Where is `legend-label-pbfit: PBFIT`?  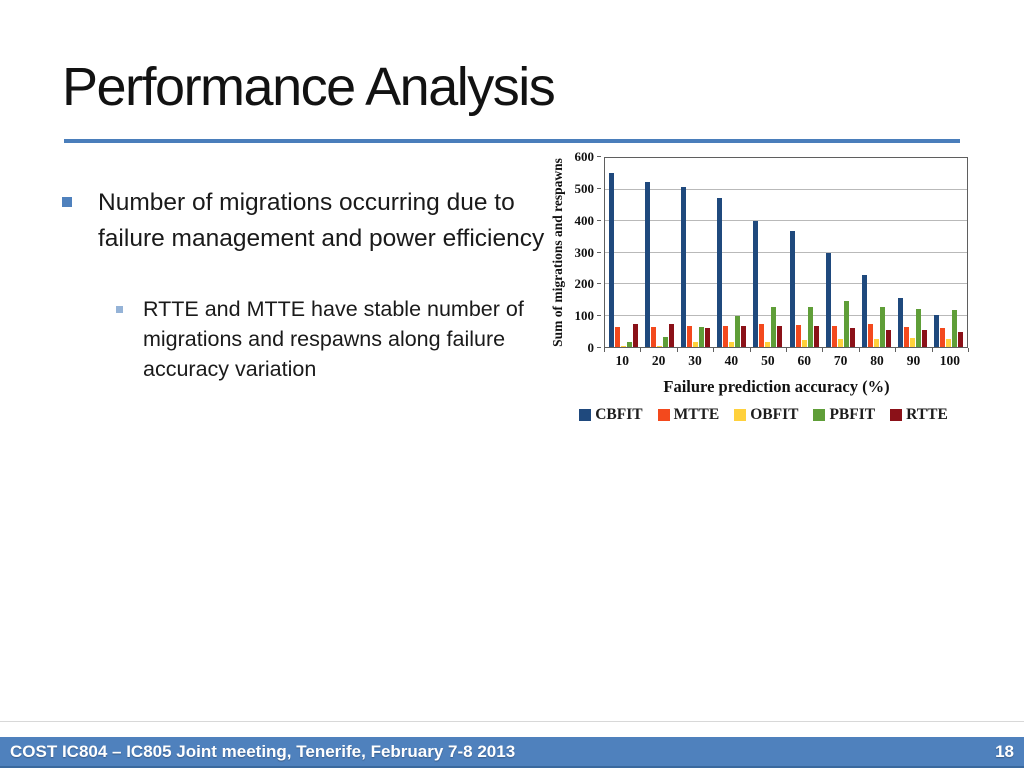 legend-label-pbfit: PBFIT is located at coordinates (852, 414).